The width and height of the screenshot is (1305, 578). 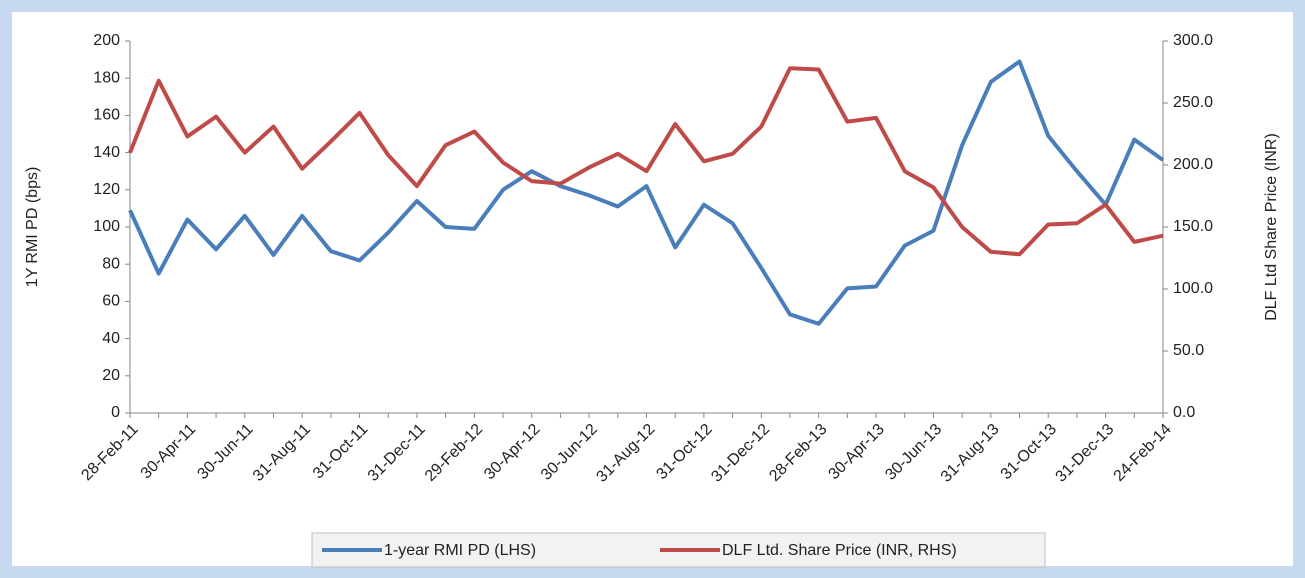 I want to click on y-tick-label: 60, so click(x=111, y=301).